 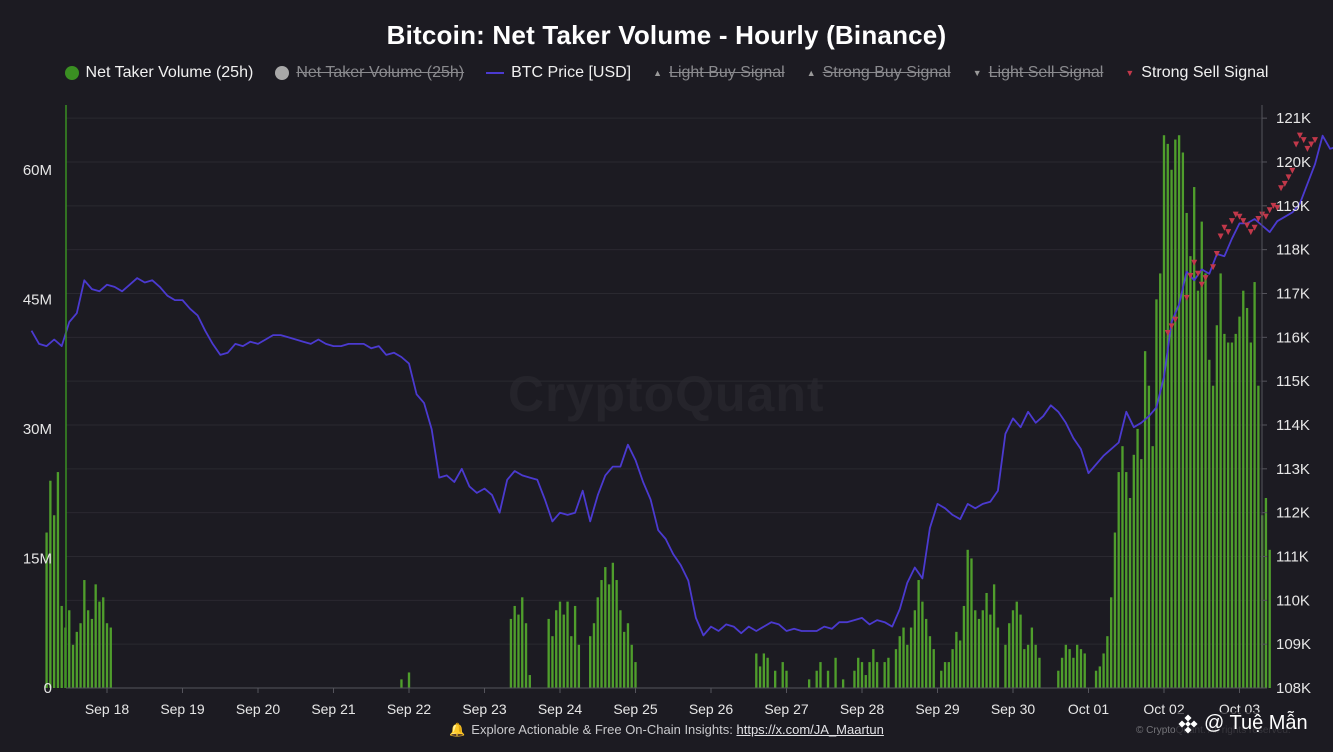 I want to click on legend-item: BTC Price [USD], so click(x=558, y=73).